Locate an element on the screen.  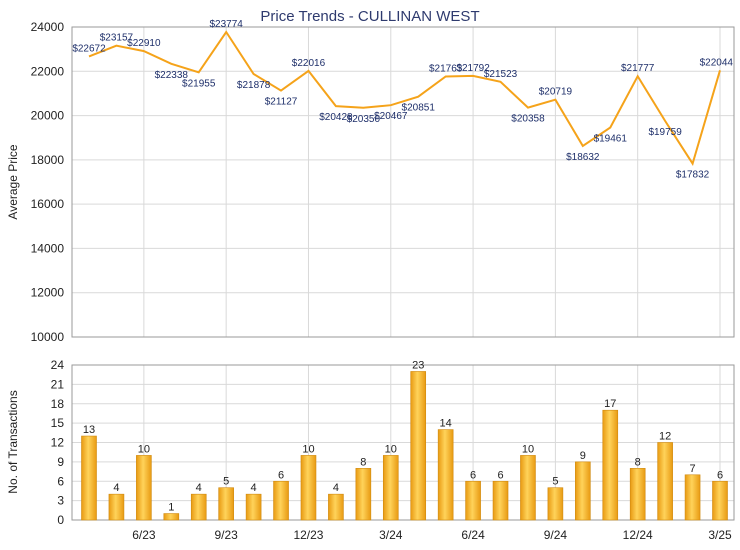
x-tick-label: 6/24 is located at coordinates (473, 535).